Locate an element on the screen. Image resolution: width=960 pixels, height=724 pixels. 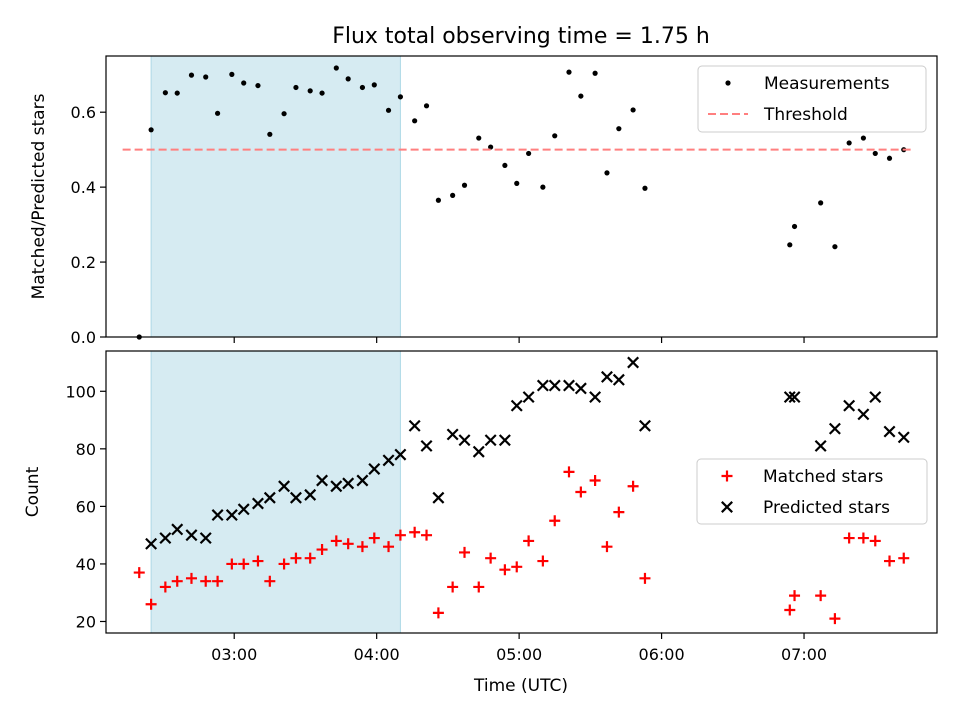
highlight-span is located at coordinates (275, 196).